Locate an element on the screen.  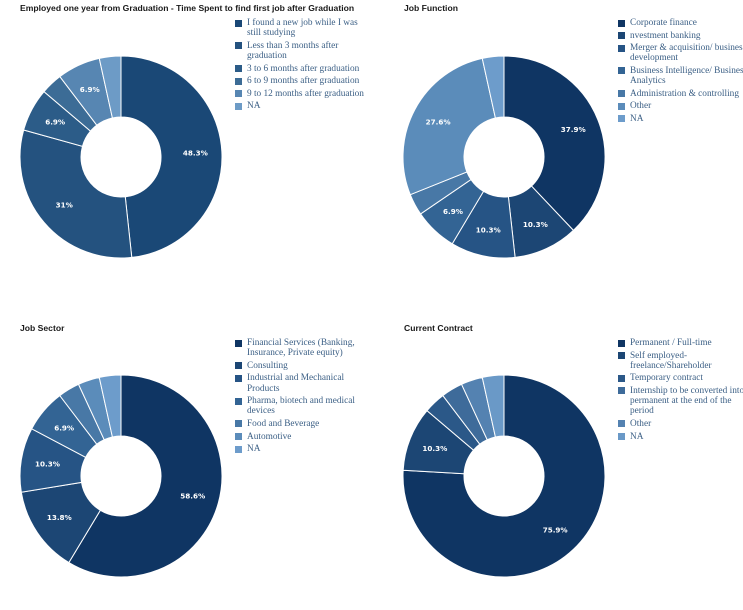
data-label: 48.3% is located at coordinates (195, 153).